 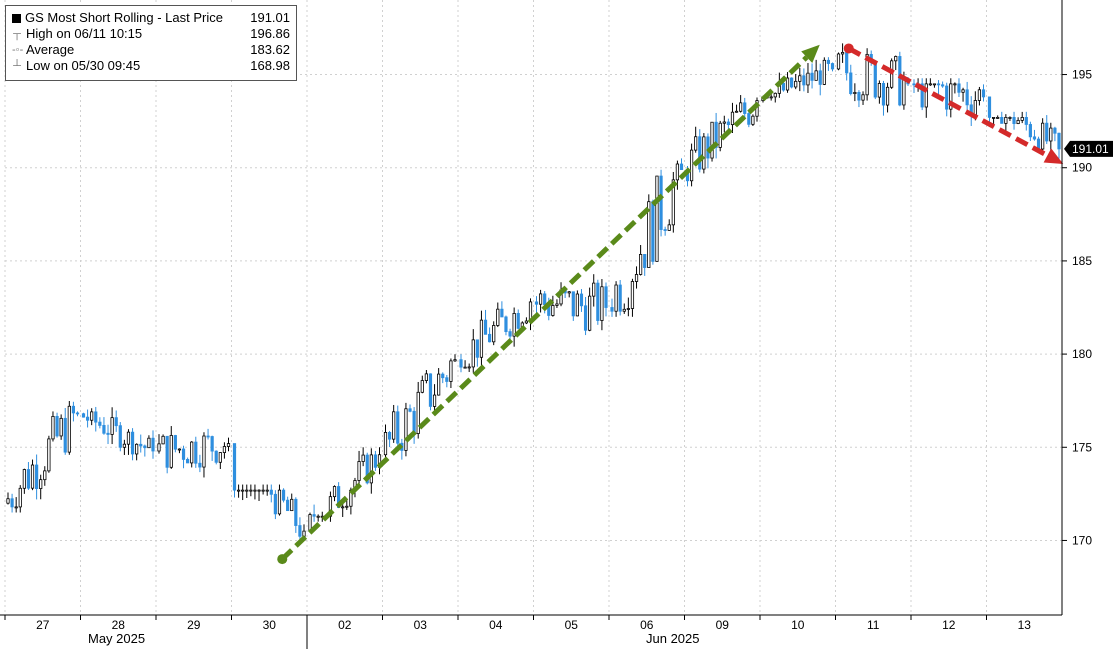 I want to click on x-tick-label: 02, so click(x=345, y=625).